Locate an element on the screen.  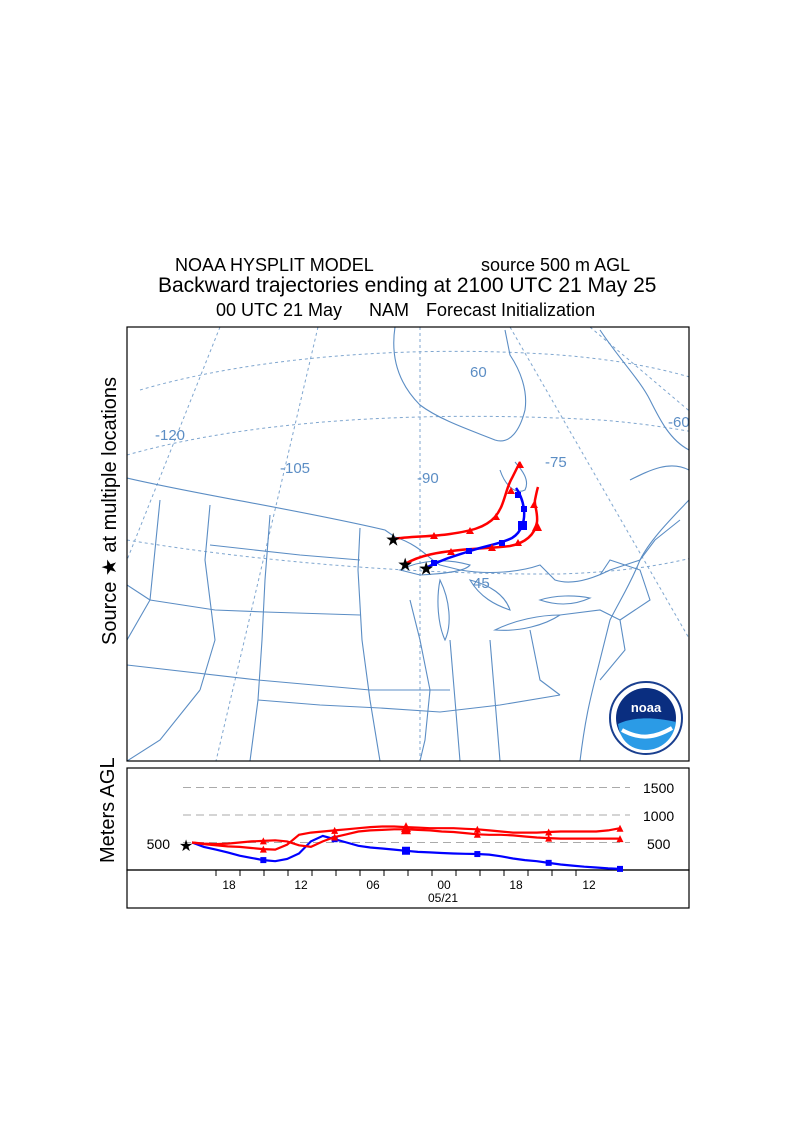
map-trajectories: ★ ★ ★ is located at coordinates (464, 519).